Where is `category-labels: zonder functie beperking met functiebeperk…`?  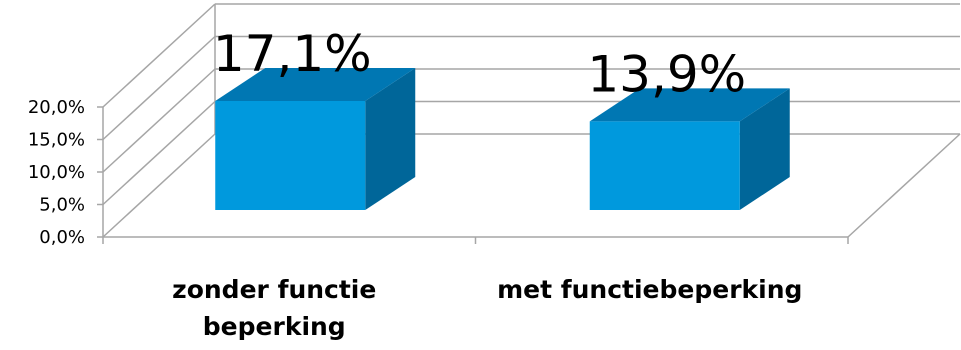
category-labels: zonder functie beperking met functiebeperk… is located at coordinates (487, 308).